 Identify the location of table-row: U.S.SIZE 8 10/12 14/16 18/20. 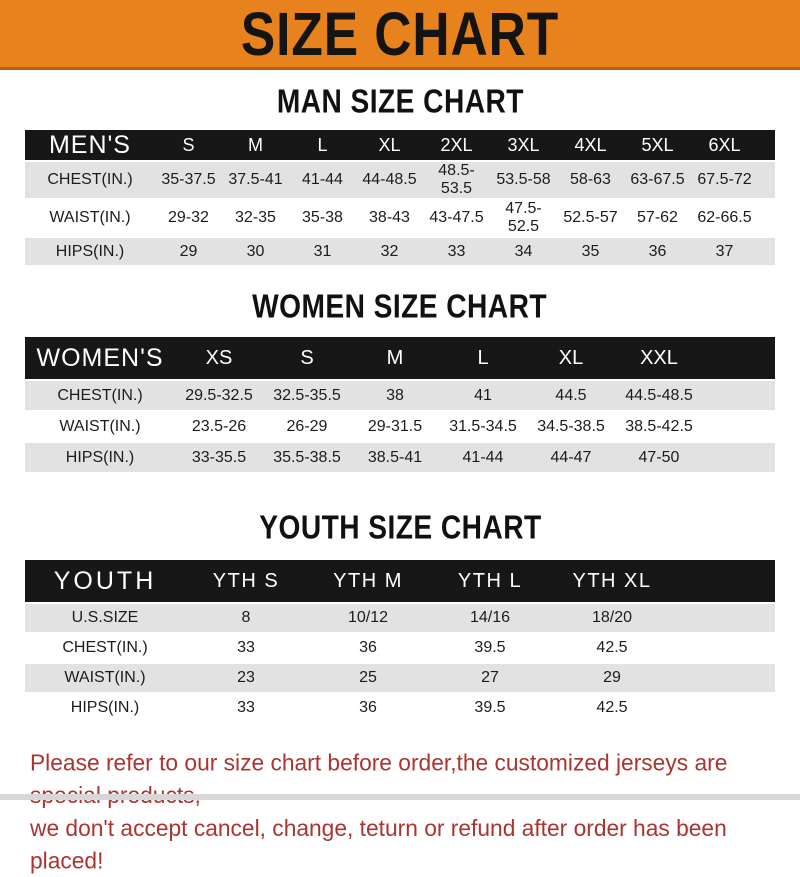
(400, 618).